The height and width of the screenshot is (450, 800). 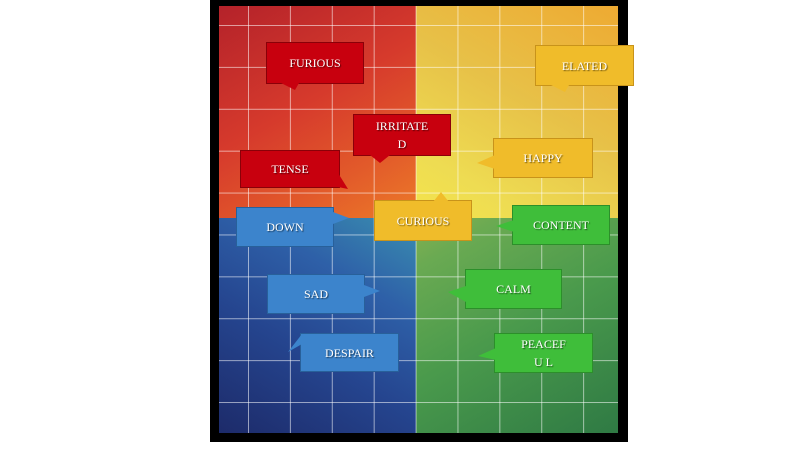 What do you see at coordinates (543, 158) in the screenshot?
I see `callout-label: HAPPY` at bounding box center [543, 158].